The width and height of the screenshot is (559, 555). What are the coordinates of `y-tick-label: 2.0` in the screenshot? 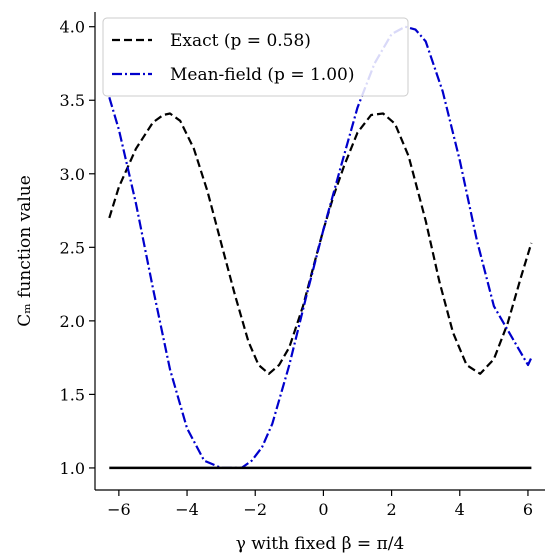 It's located at (72, 321).